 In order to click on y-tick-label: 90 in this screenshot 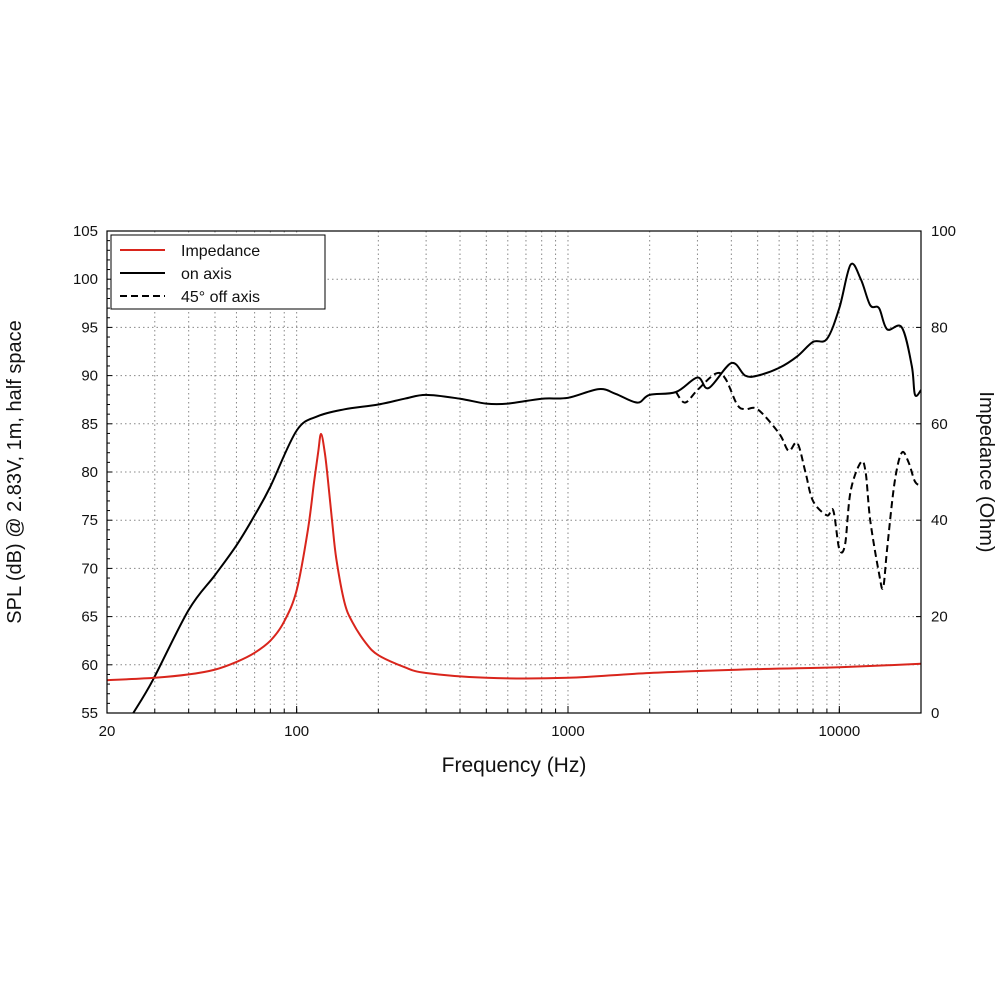, I will do `click(89, 376)`.